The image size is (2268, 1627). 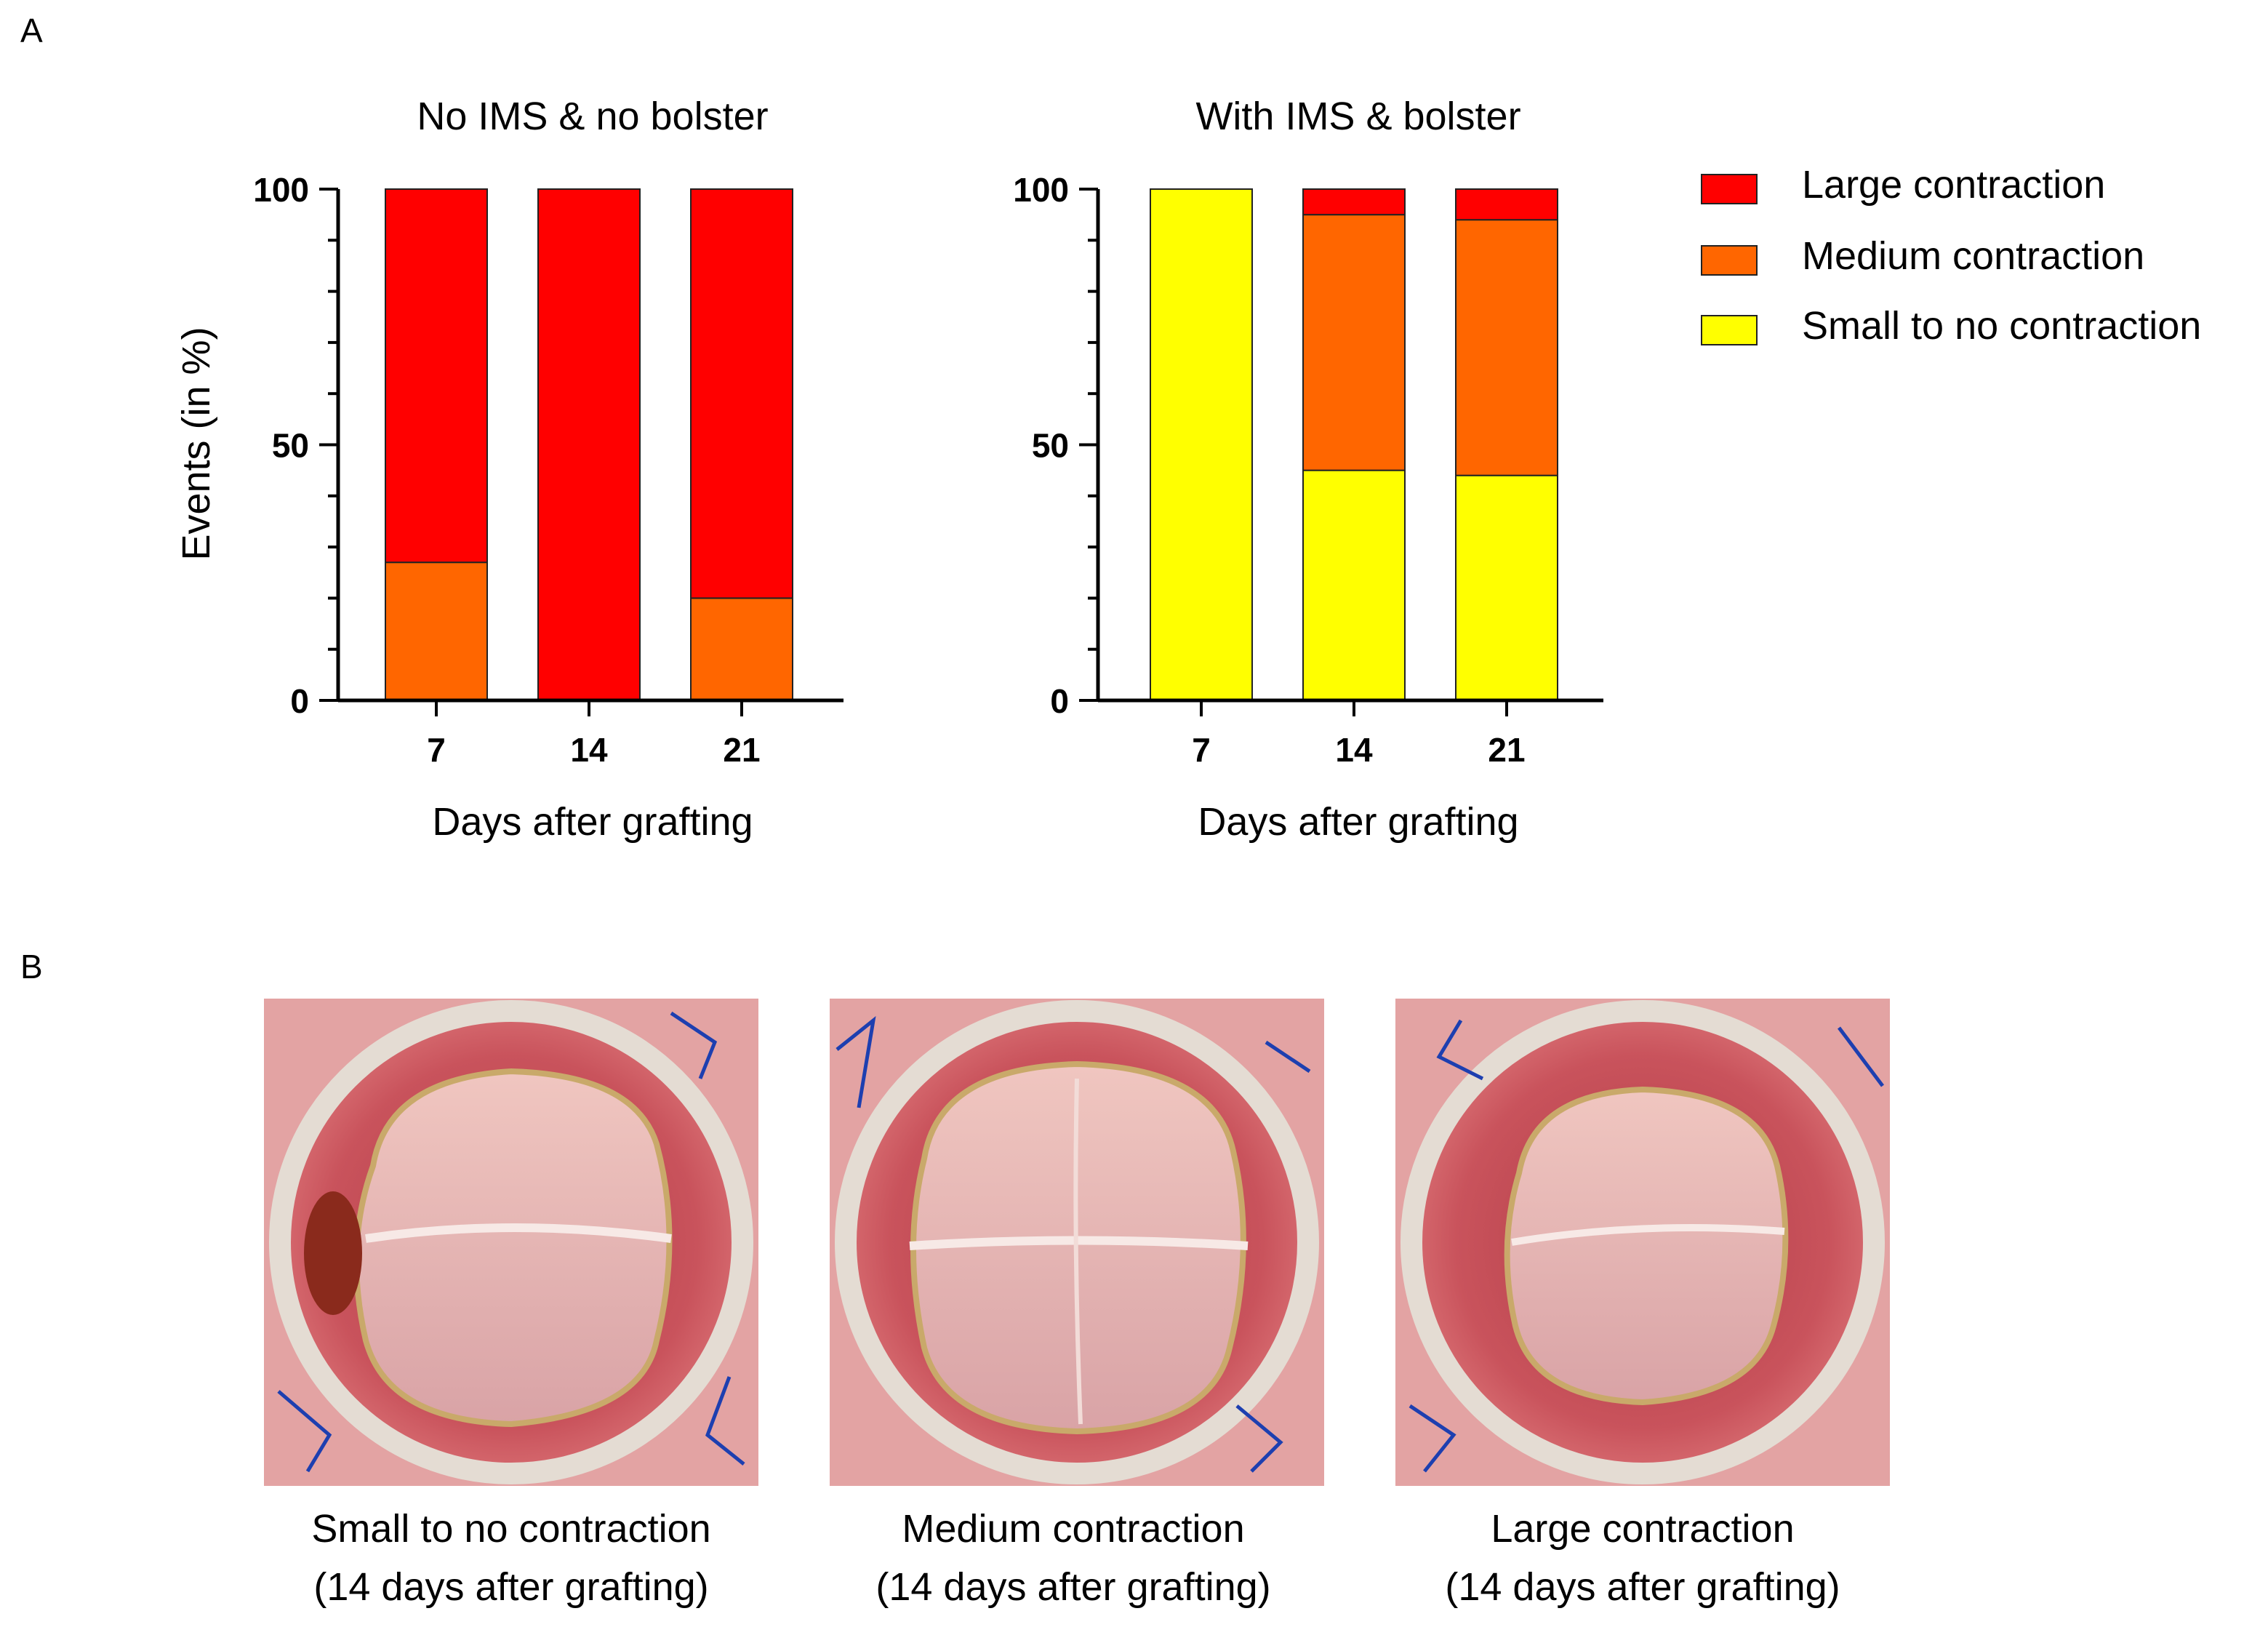 I want to click on legend-swatch-large, so click(x=1729, y=189).